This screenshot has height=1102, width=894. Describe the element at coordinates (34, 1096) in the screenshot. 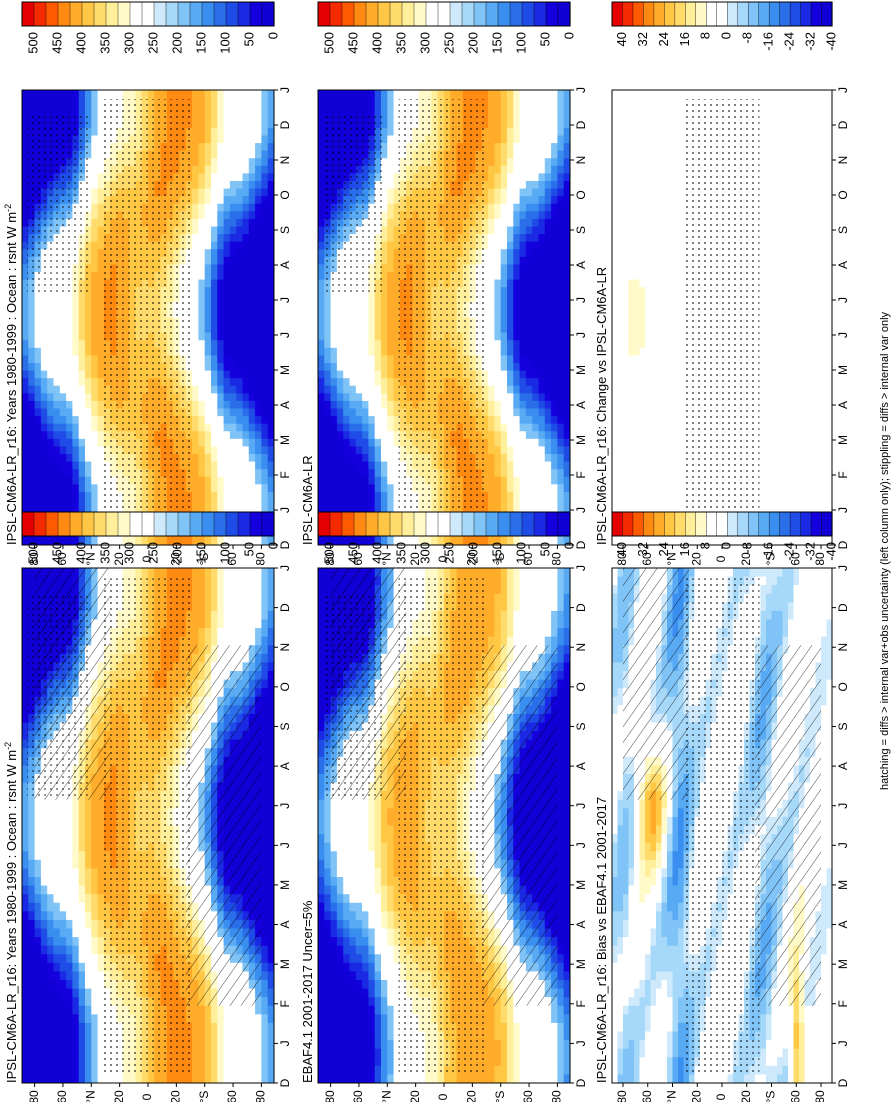

I see `lat-label: 80` at that location.